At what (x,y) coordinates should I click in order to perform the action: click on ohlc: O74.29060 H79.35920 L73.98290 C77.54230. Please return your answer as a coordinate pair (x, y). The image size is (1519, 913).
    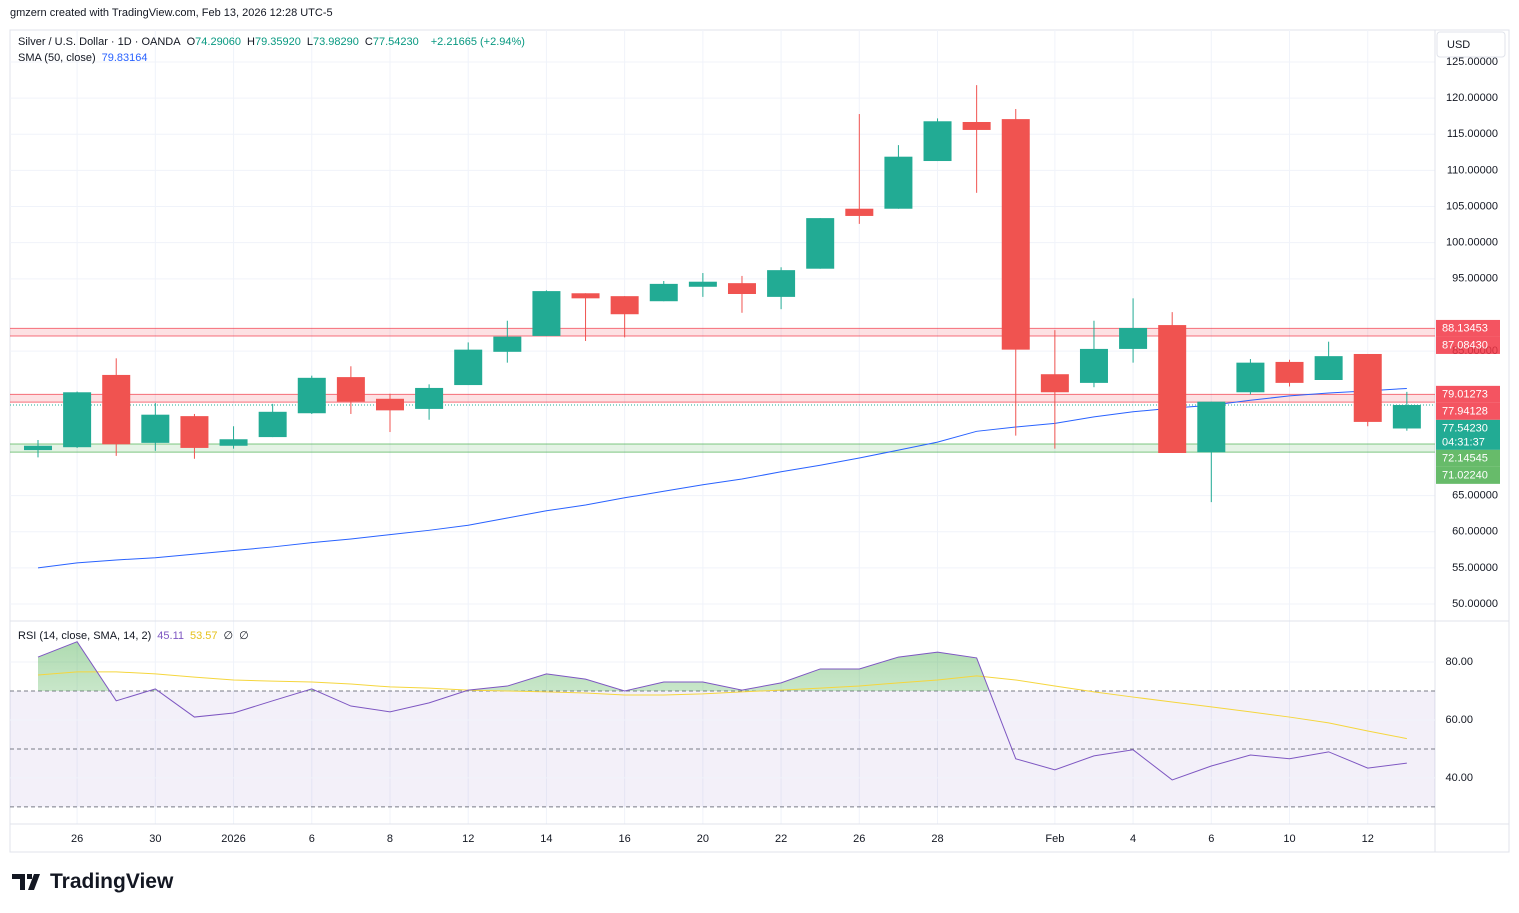
    Looking at the image, I should click on (306, 42).